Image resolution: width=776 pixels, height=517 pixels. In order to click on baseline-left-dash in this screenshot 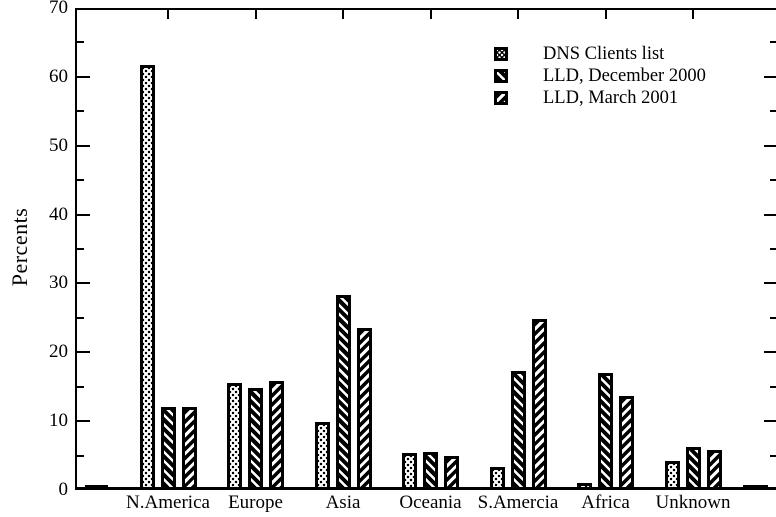, I will do `click(96, 487)`.